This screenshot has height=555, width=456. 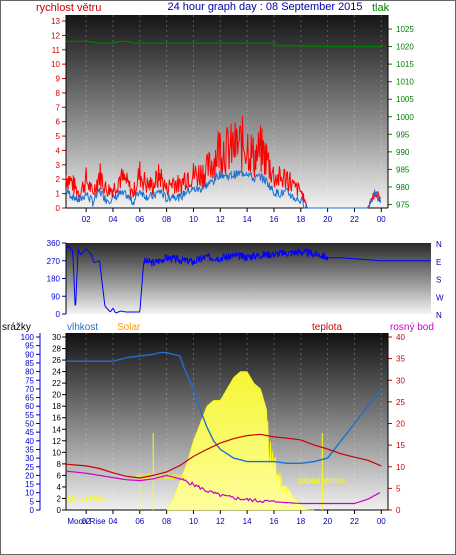 What do you see at coordinates (58, 165) in the screenshot?
I see `y-left-tick-label: 3` at bounding box center [58, 165].